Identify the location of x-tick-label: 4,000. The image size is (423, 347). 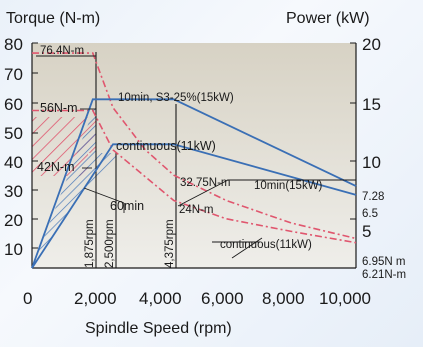
(160, 298).